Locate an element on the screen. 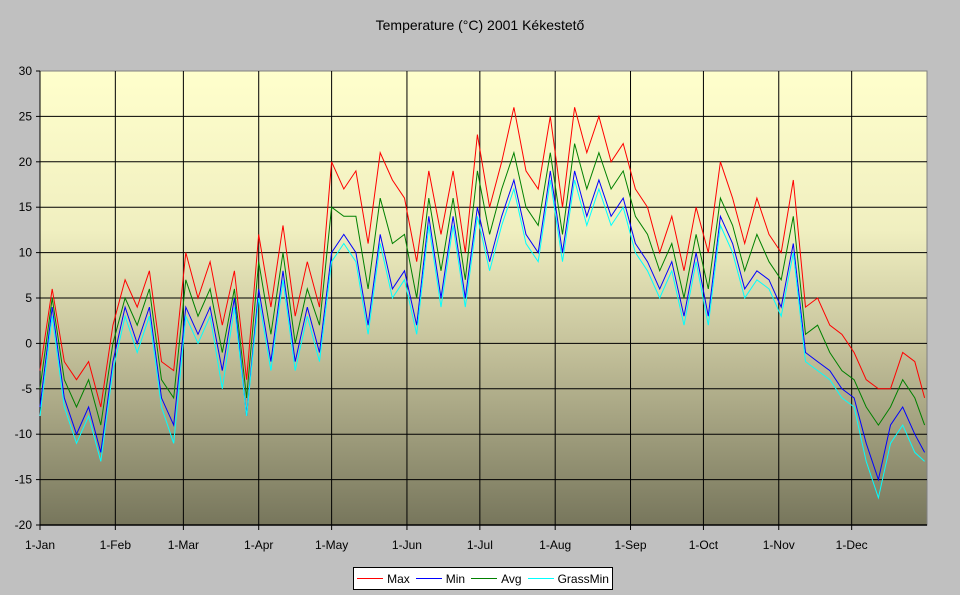  y-tick-label: 5 is located at coordinates (28, 298).